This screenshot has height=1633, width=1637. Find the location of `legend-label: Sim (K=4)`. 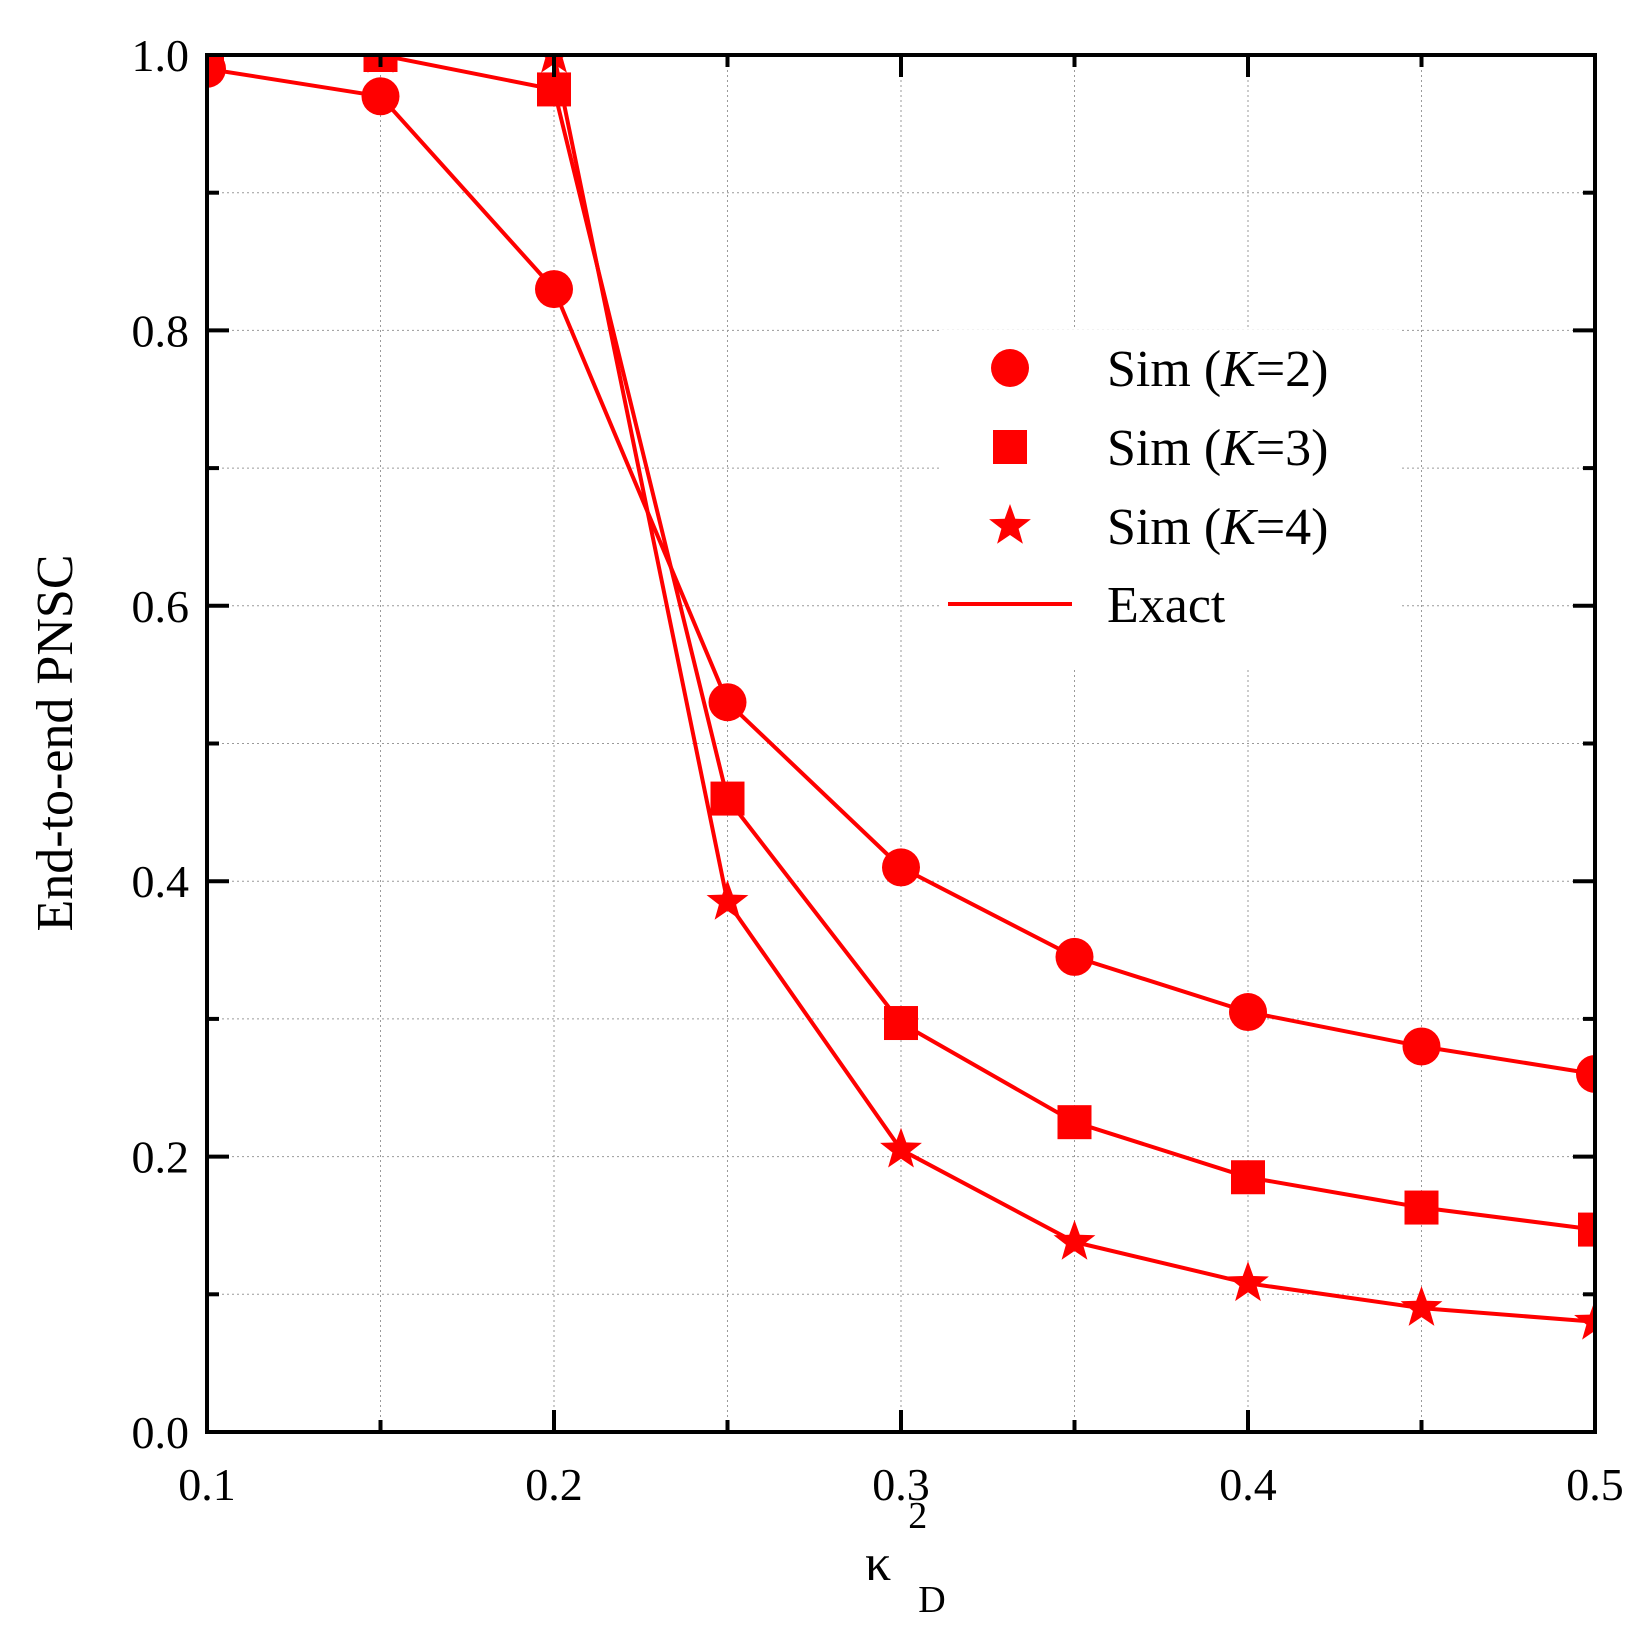

legend-label: Sim (K=4) is located at coordinates (1217, 527).